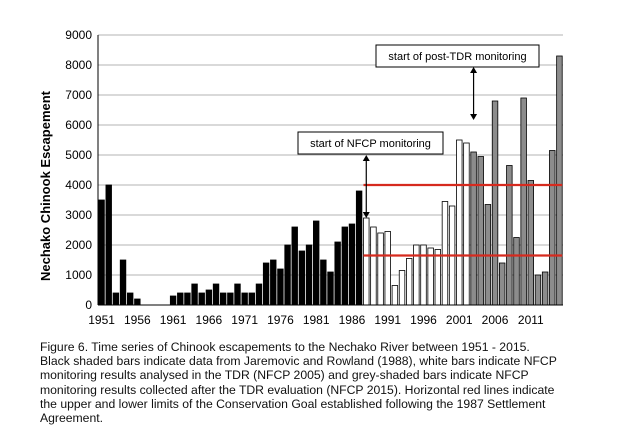  I want to click on y-tick-label: 6000, so click(78, 125).